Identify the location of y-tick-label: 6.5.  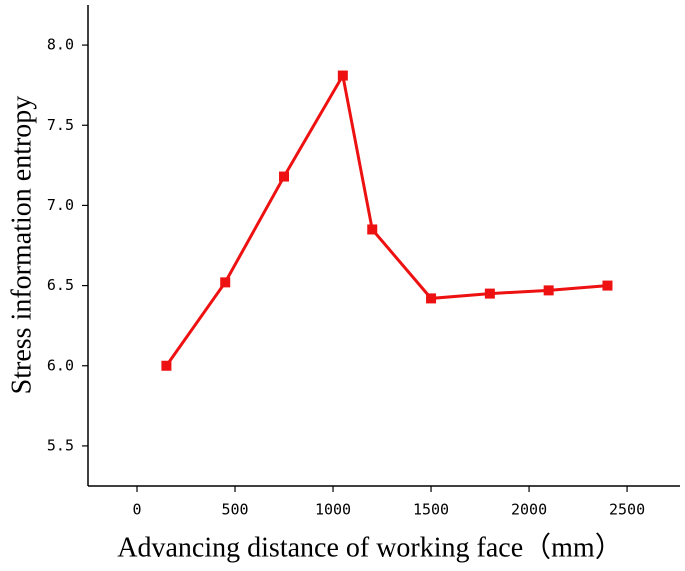
(60, 285).